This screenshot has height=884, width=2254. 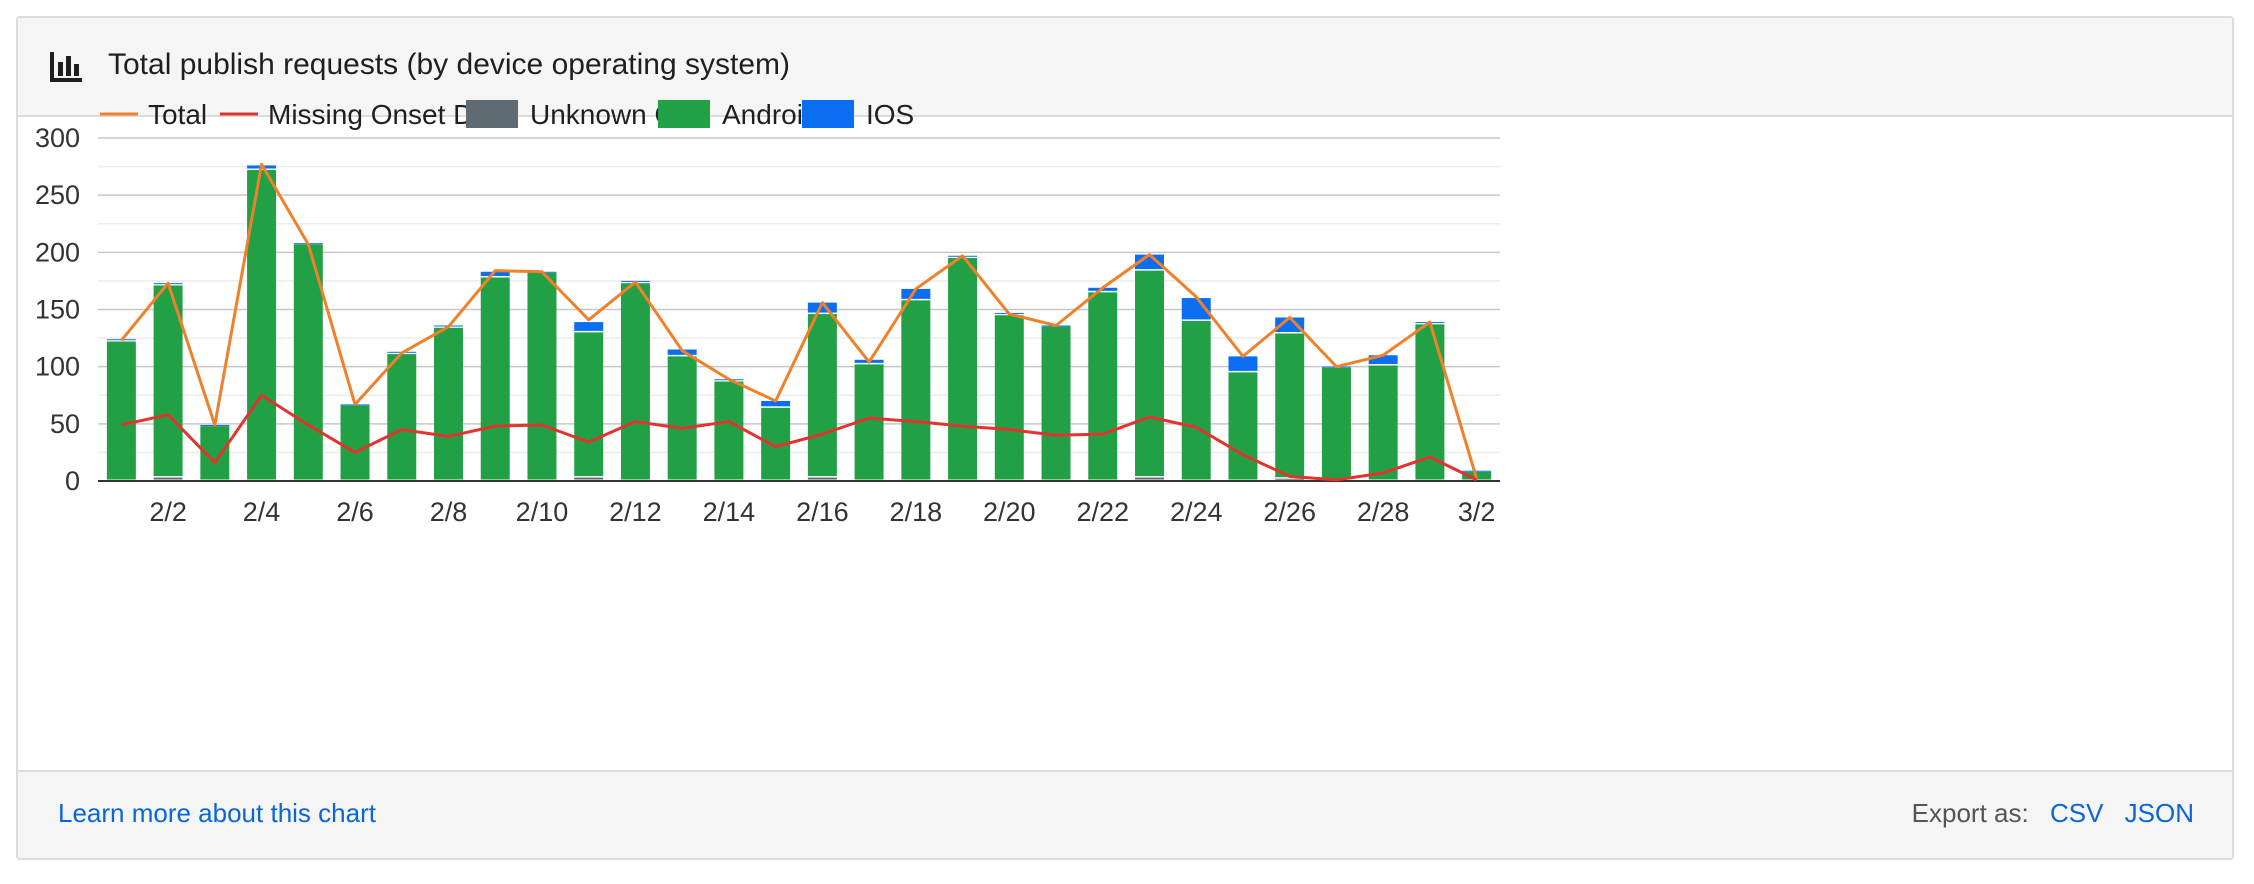 What do you see at coordinates (449, 512) in the screenshot?
I see `x-tick-label: 2/8` at bounding box center [449, 512].